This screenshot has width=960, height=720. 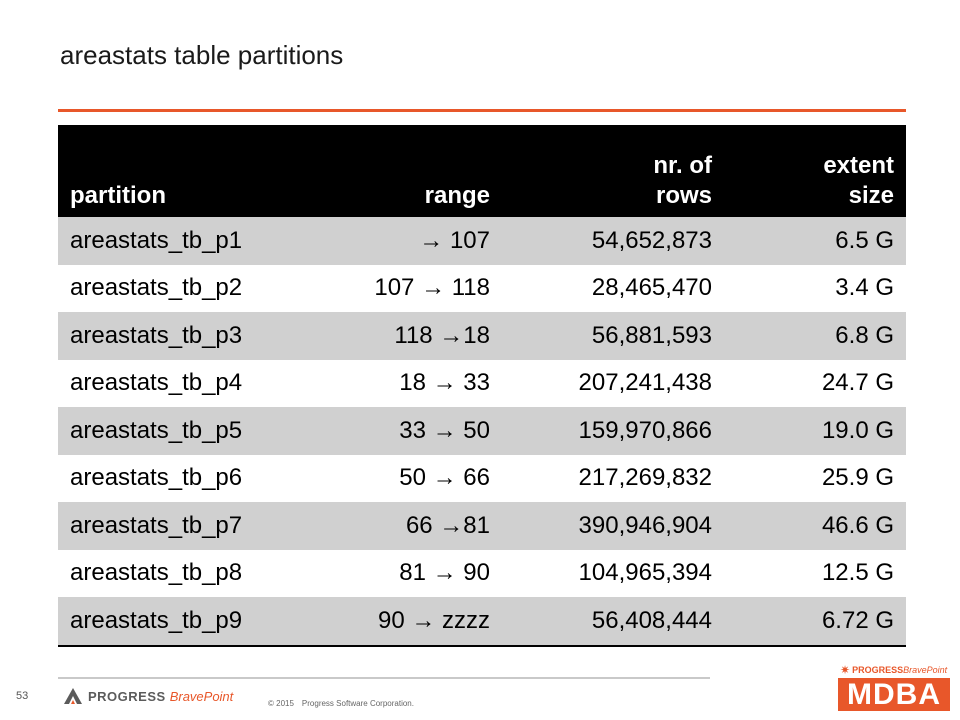 I want to click on cell-rows: 217,269,832, so click(x=613, y=478).